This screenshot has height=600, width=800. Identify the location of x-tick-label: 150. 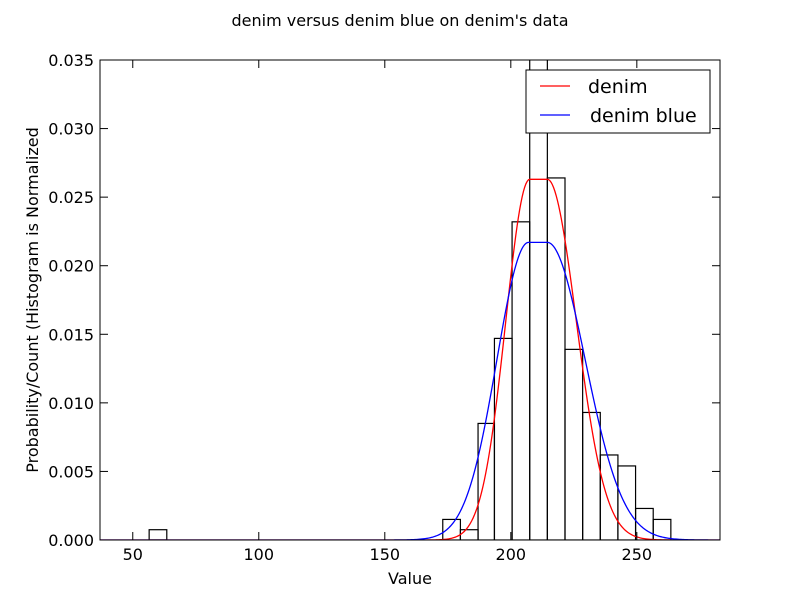
(385, 554).